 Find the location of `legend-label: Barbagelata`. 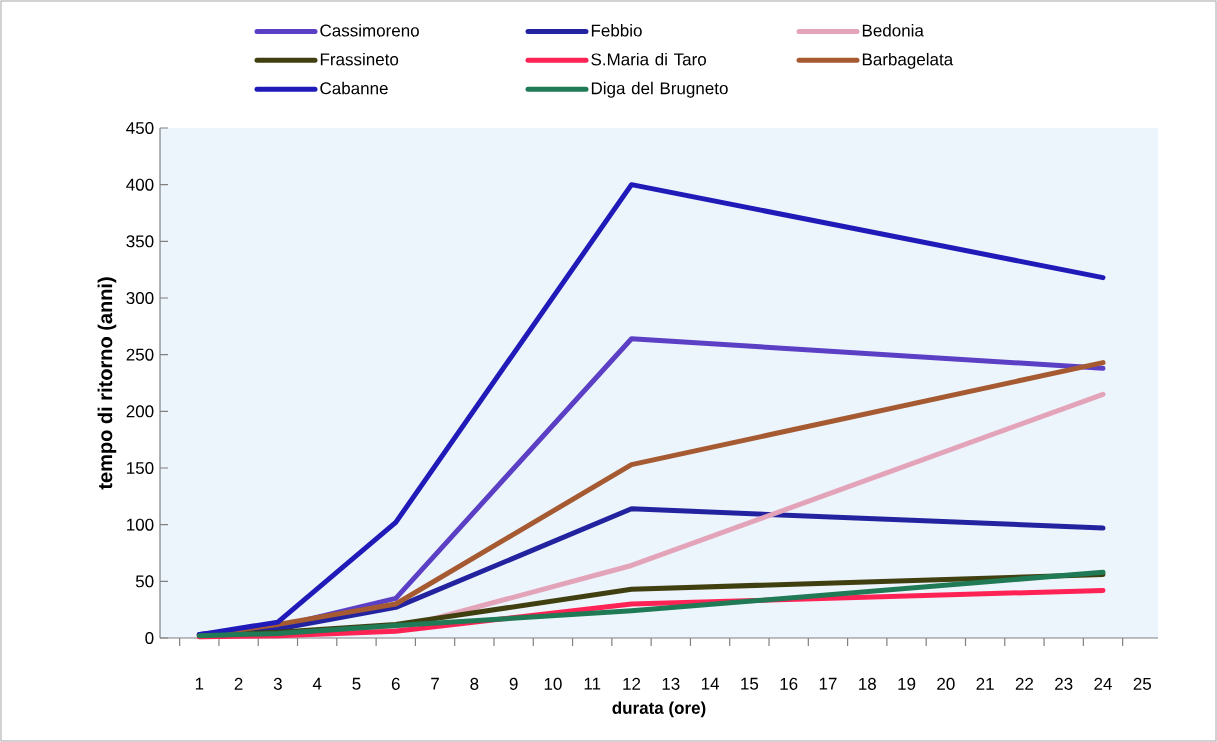

legend-label: Barbagelata is located at coordinates (908, 60).